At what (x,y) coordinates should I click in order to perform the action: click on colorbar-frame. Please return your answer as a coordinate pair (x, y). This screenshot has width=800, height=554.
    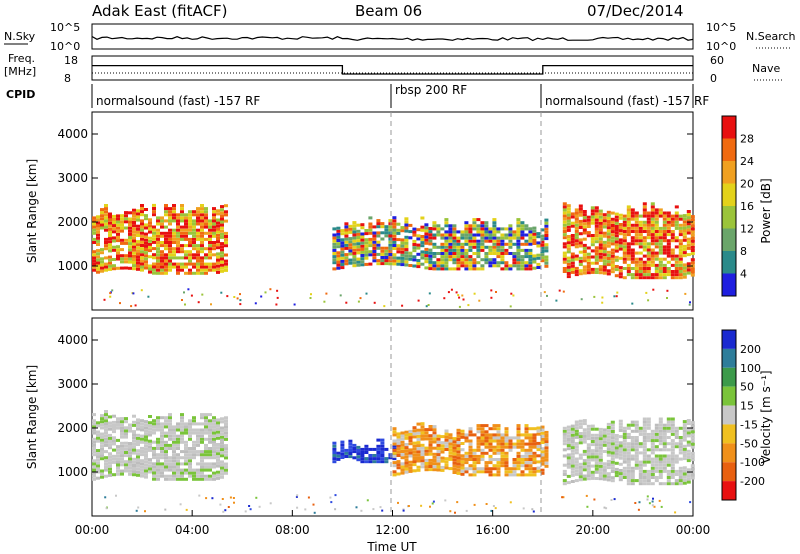
    Looking at the image, I should click on (729, 206).